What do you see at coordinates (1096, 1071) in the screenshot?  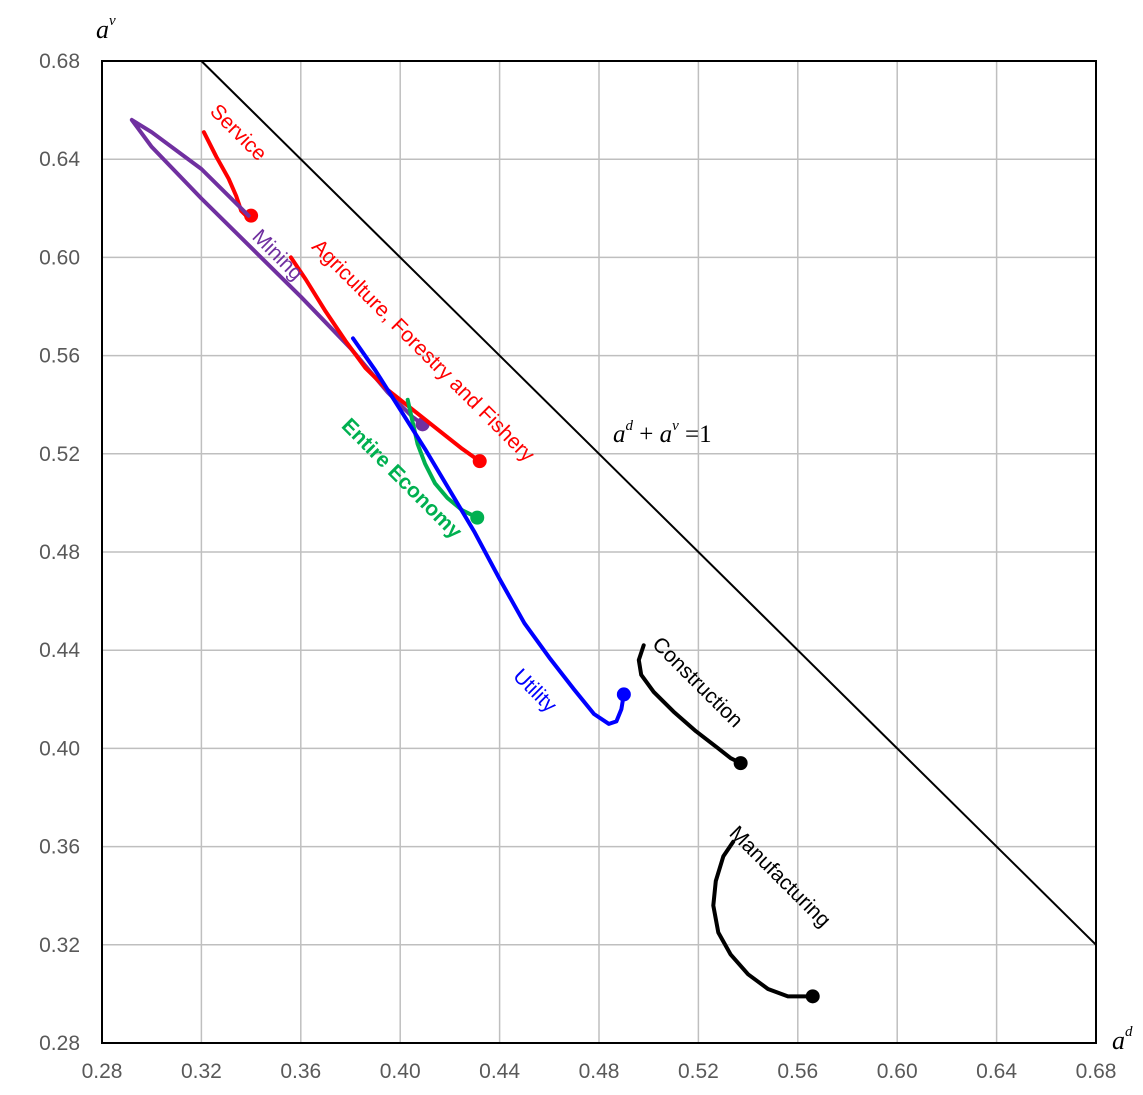 I see `x-tick-label-10: 0.68` at bounding box center [1096, 1071].